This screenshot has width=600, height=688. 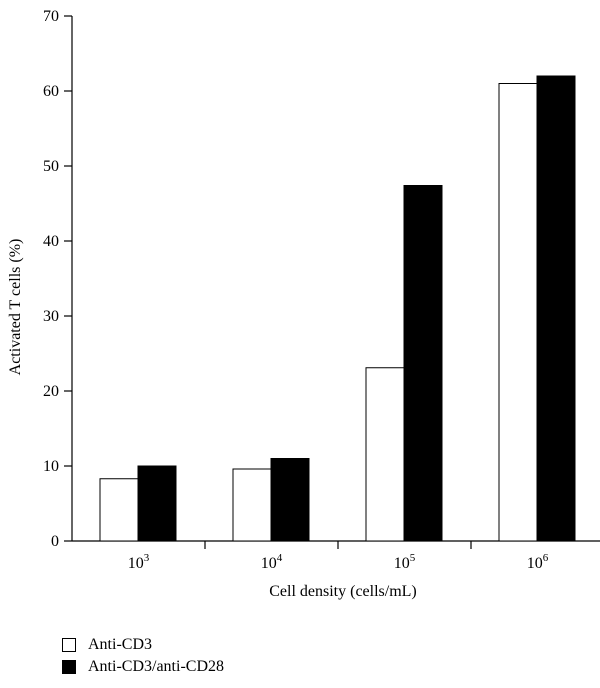 I want to click on x-tick-exponent: 3, so click(x=147, y=558).